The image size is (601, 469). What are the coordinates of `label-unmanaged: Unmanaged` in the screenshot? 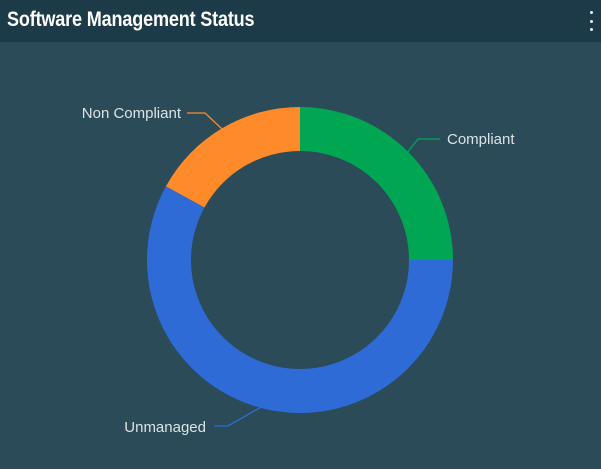 It's located at (165, 427).